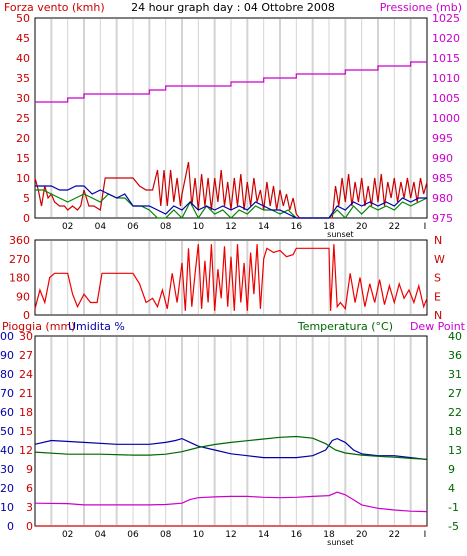 This screenshot has height=556, width=467. I want to click on left-axis-tick: 270, so click(19, 259).